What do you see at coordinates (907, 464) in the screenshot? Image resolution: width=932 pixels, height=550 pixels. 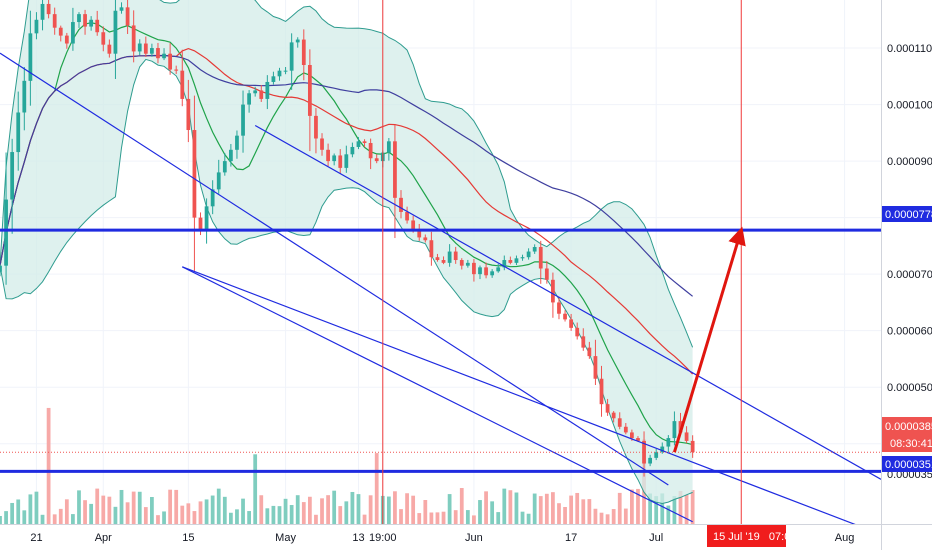 I see `level-tag-lower: 0.0000351` at bounding box center [907, 464].